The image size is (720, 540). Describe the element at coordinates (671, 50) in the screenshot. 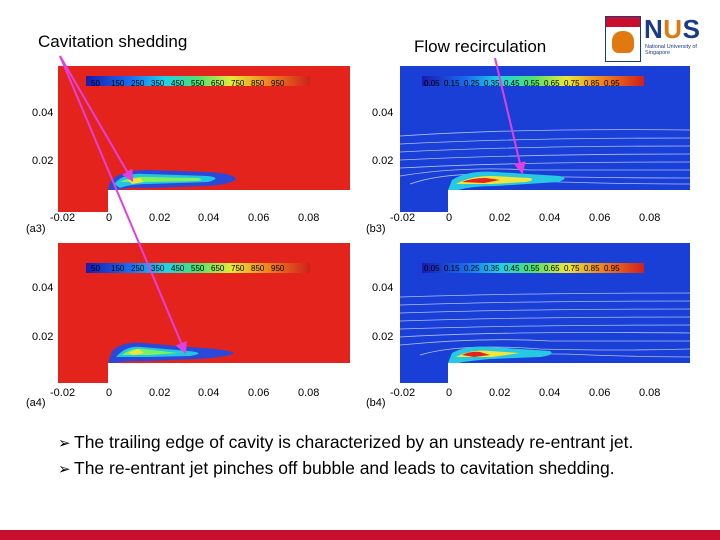

I see `logo-subtitle: National University of Singapore` at that location.